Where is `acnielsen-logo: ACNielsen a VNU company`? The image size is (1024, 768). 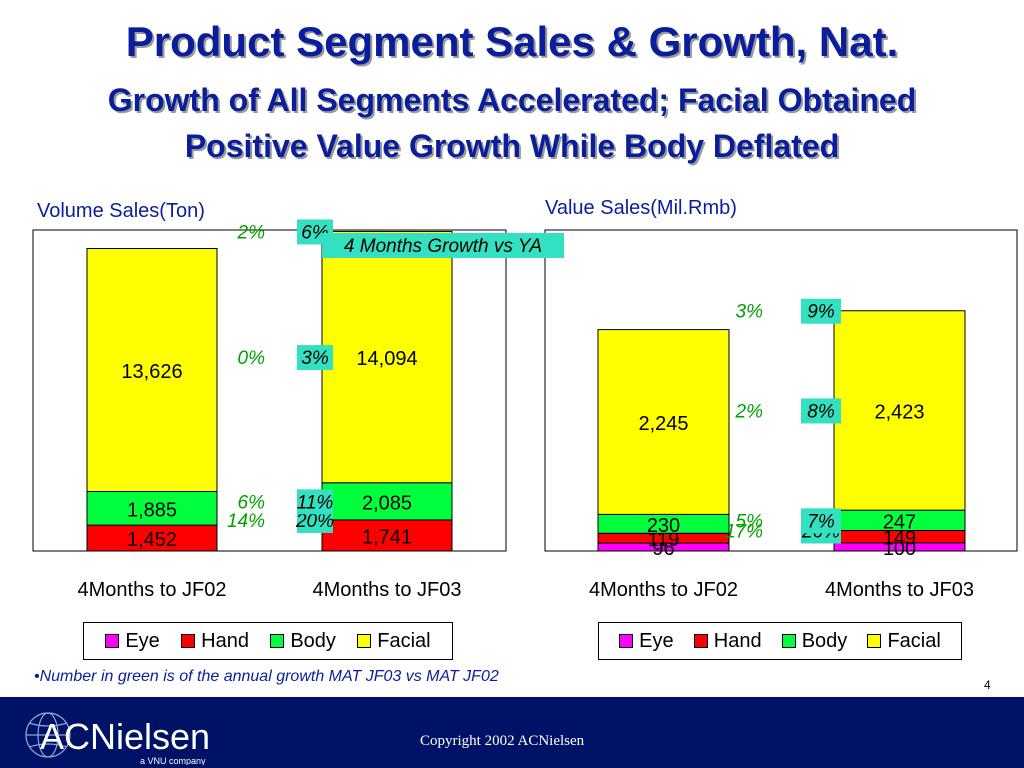 acnielsen-logo: ACNielsen a VNU company is located at coordinates (117, 738).